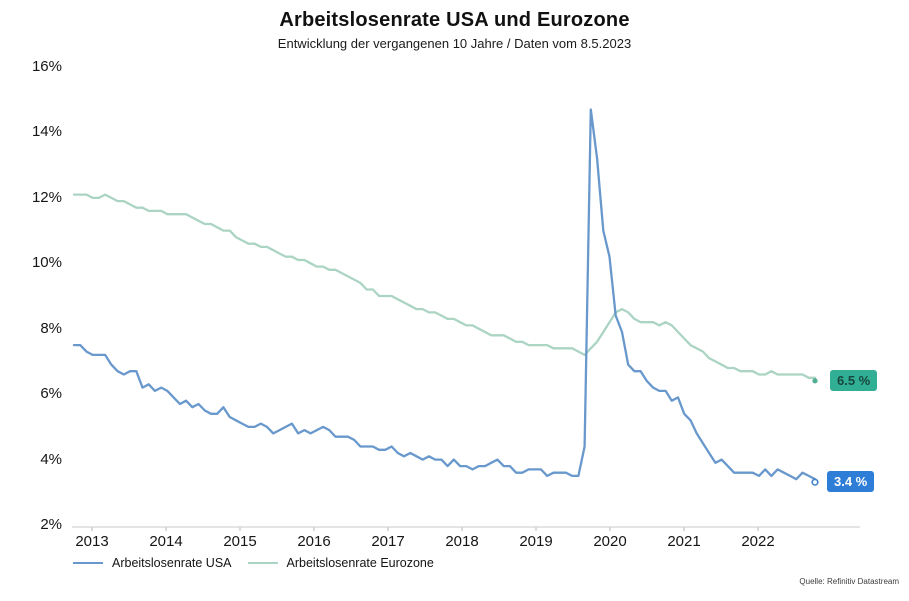 The image size is (909, 601). I want to click on end-label-usa: 3.4 %, so click(851, 482).